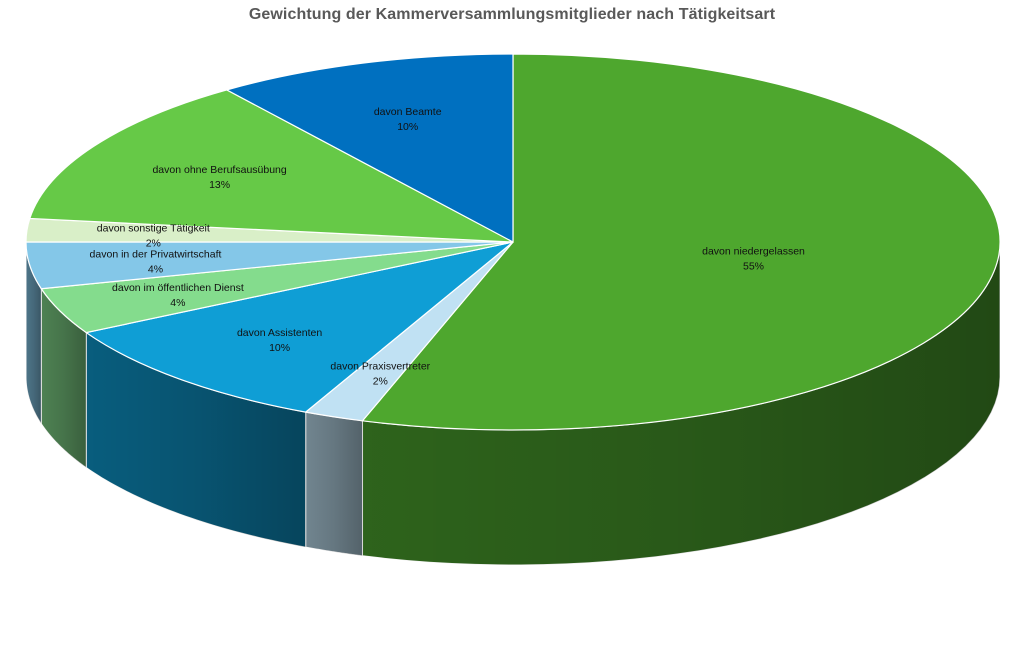  I want to click on slice-value-davon-im-oeffentlichen-dienst: 4%, so click(177, 303).